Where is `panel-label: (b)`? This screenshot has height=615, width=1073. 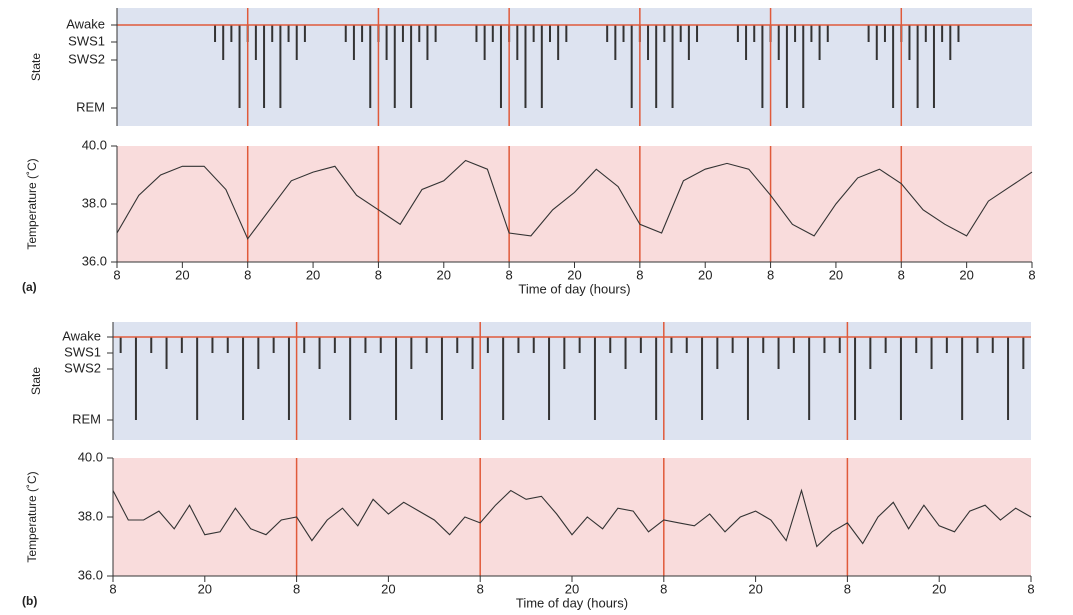 panel-label: (b) is located at coordinates (29, 601).